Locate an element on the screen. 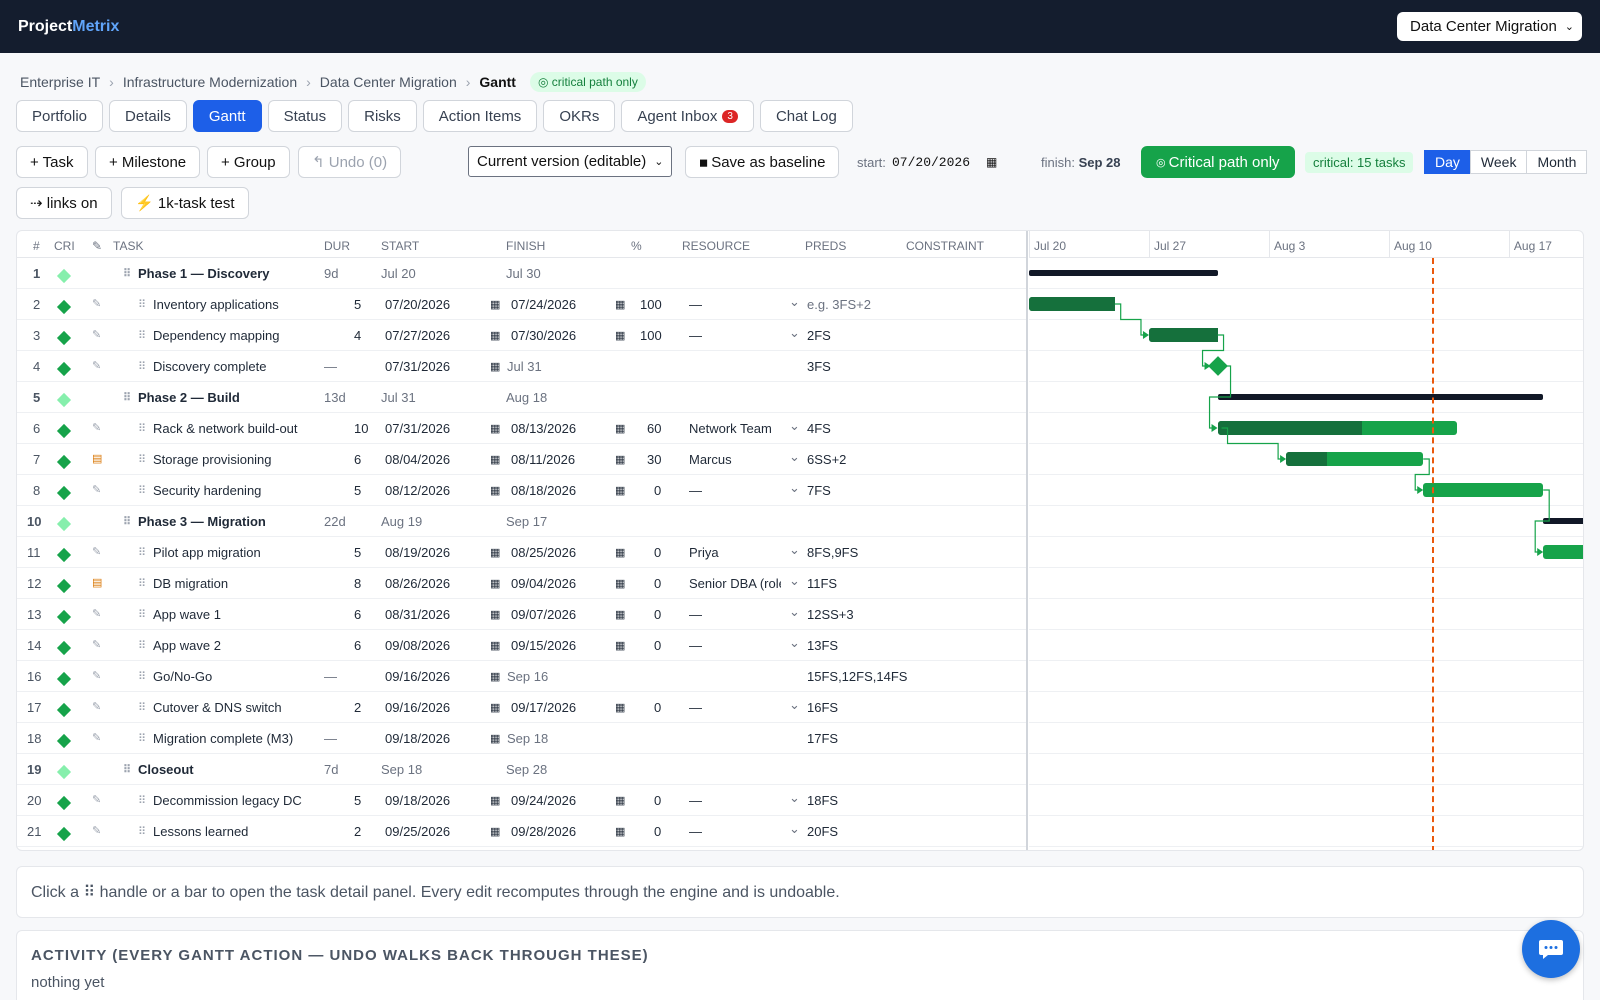  task-finish: 09/15/2026 is located at coordinates (544, 645).